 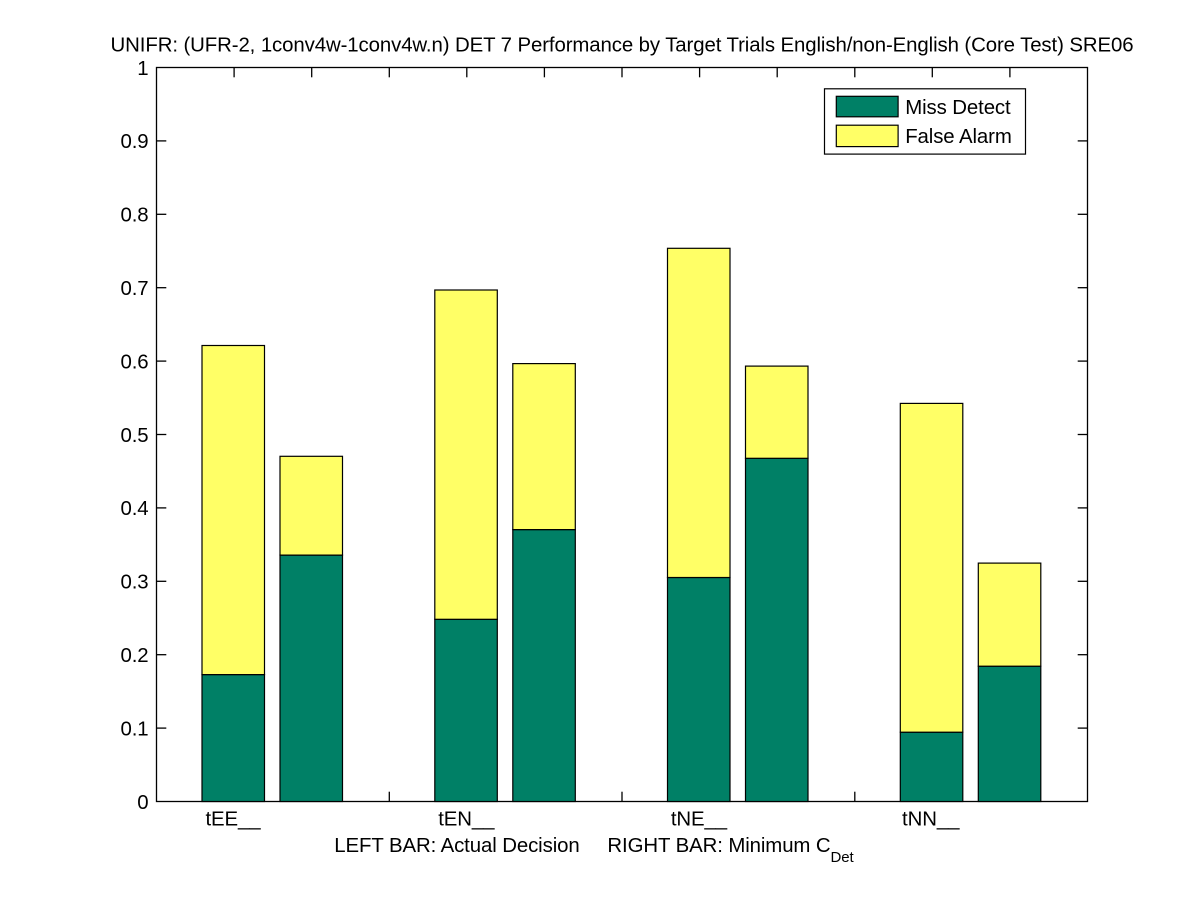 What do you see at coordinates (142, 803) in the screenshot?
I see `svg-text: 0` at bounding box center [142, 803].